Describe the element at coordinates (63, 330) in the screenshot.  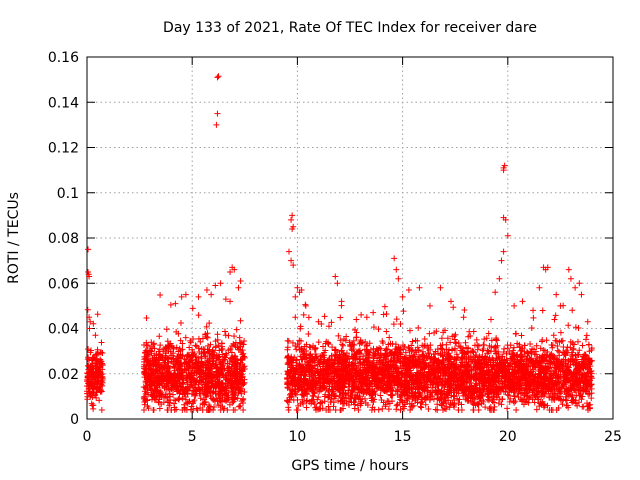
I see `y-tick-label: 0.04` at that location.